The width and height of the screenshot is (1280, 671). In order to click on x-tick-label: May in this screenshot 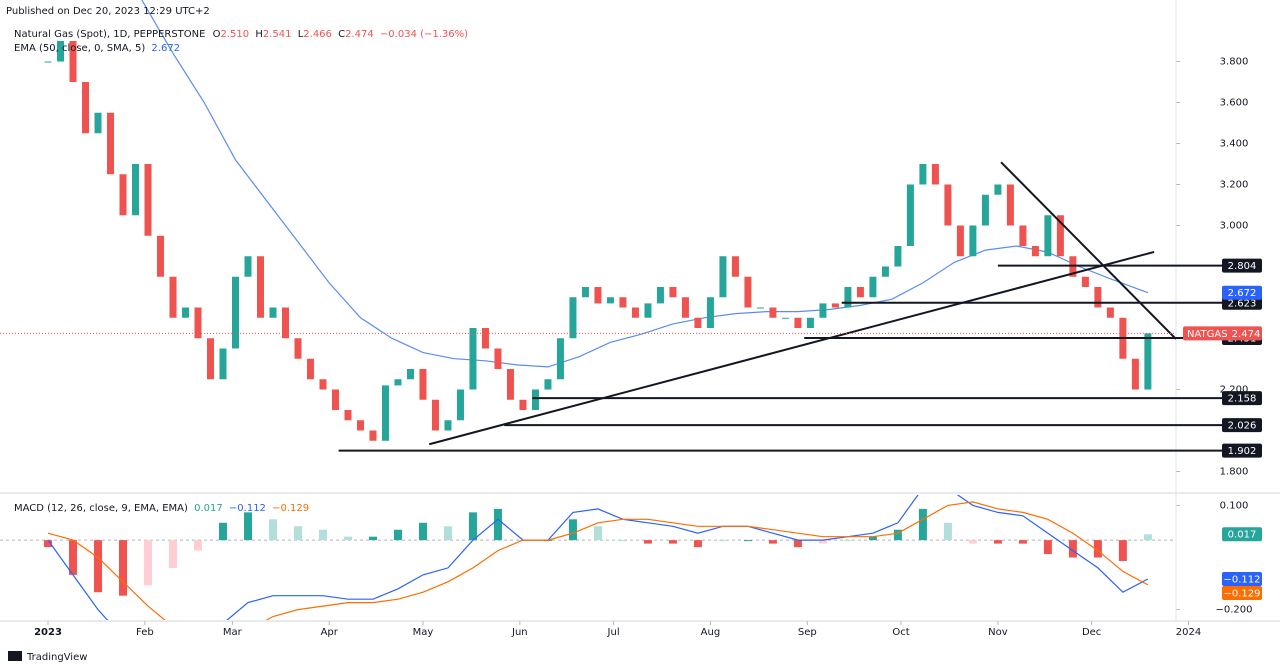, I will do `click(423, 632)`.